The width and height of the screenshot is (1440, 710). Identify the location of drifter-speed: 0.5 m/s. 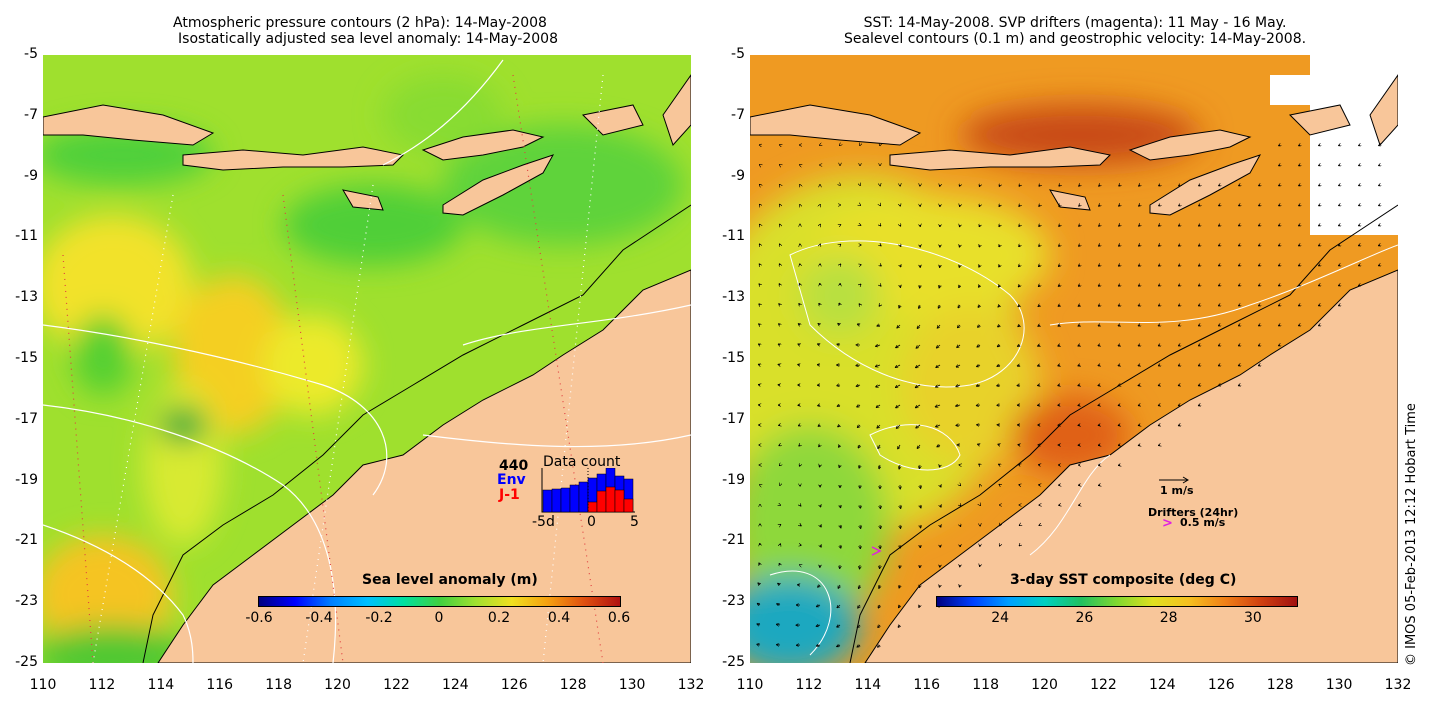
(1203, 522).